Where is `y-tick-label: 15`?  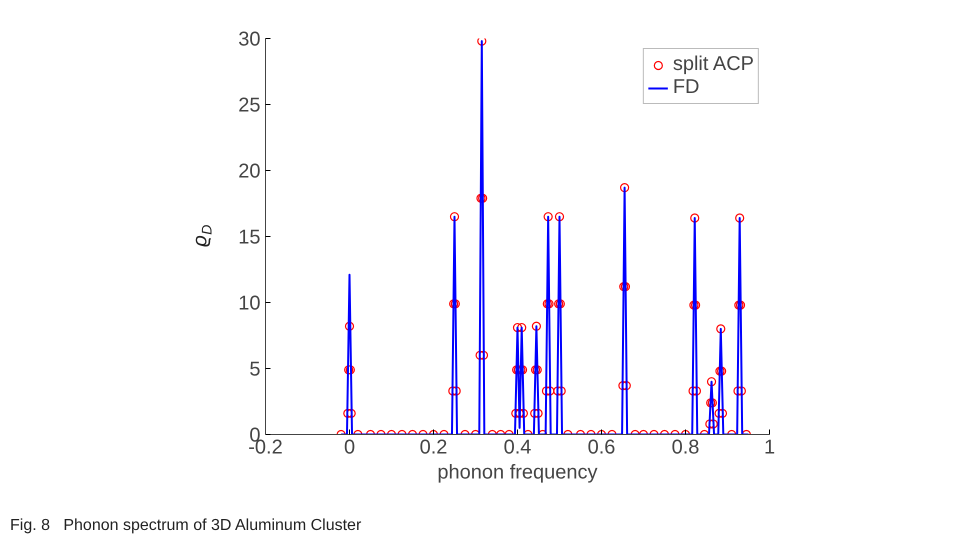 y-tick-label: 15 is located at coordinates (249, 237).